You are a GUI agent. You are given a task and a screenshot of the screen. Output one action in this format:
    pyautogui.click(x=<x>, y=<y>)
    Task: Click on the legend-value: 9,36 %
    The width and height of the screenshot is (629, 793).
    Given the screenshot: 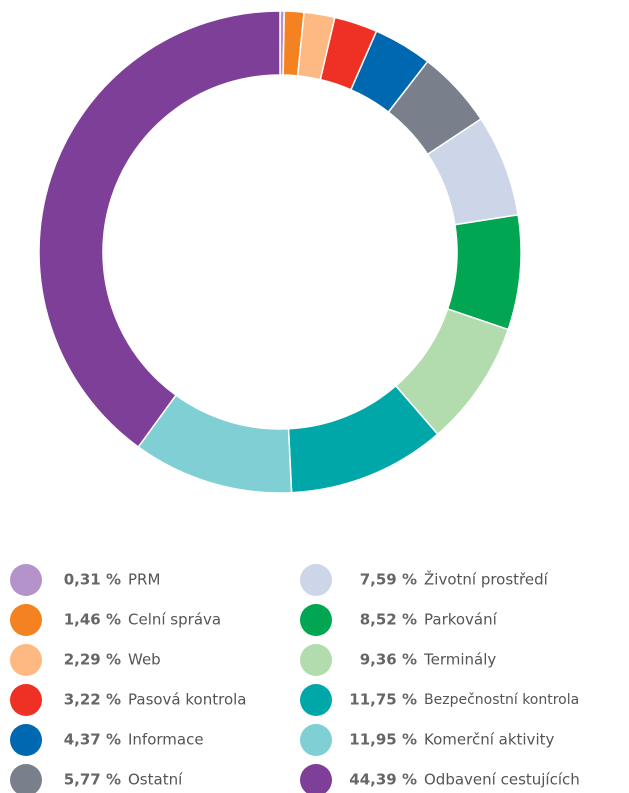 What is the action you would take?
    pyautogui.click(x=388, y=660)
    